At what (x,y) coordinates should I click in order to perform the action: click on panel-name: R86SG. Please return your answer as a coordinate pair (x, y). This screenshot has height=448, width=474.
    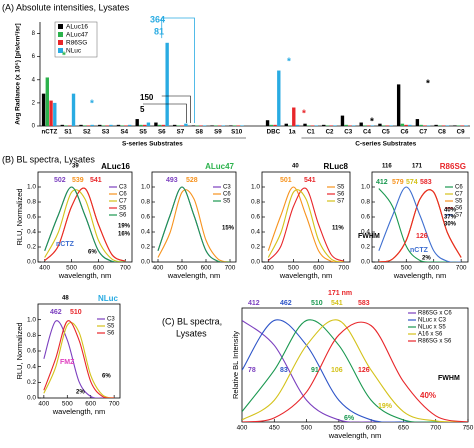
    Looking at the image, I should click on (453, 166).